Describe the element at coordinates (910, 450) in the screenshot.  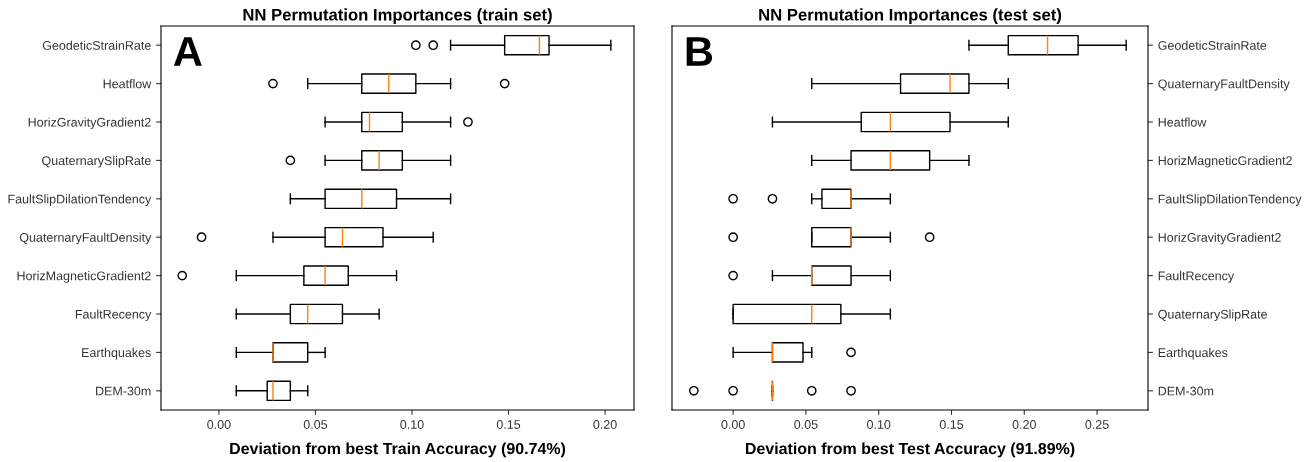
I see `x-axis-title: Deviation from best Test Accuracy (91.89%)` at that location.